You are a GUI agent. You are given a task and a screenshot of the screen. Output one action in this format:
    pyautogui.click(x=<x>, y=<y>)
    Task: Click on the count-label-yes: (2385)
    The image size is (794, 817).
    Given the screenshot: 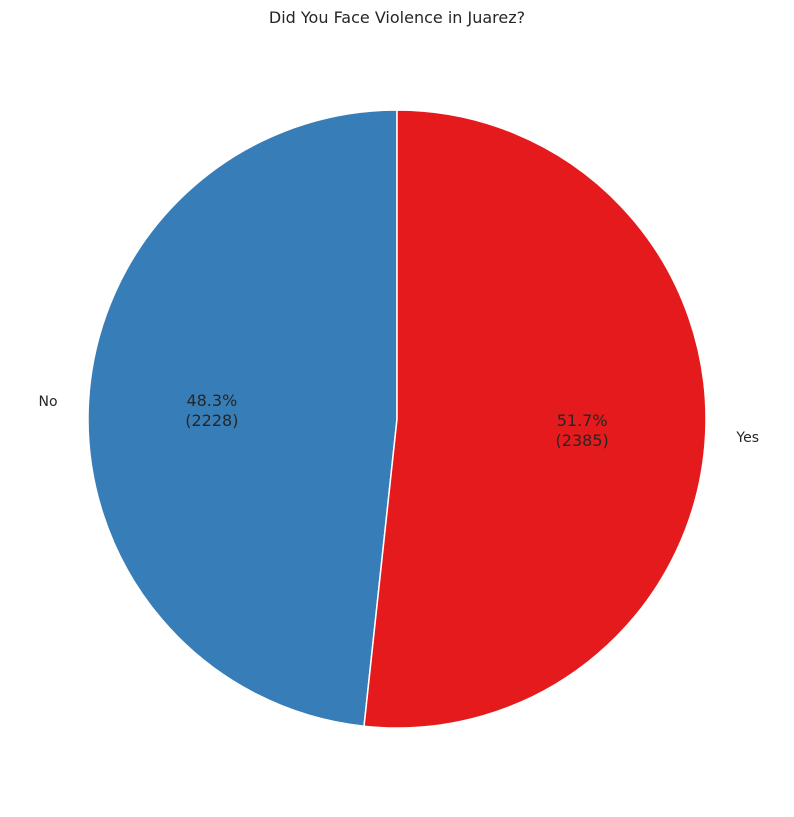 What is the action you would take?
    pyautogui.click(x=582, y=440)
    